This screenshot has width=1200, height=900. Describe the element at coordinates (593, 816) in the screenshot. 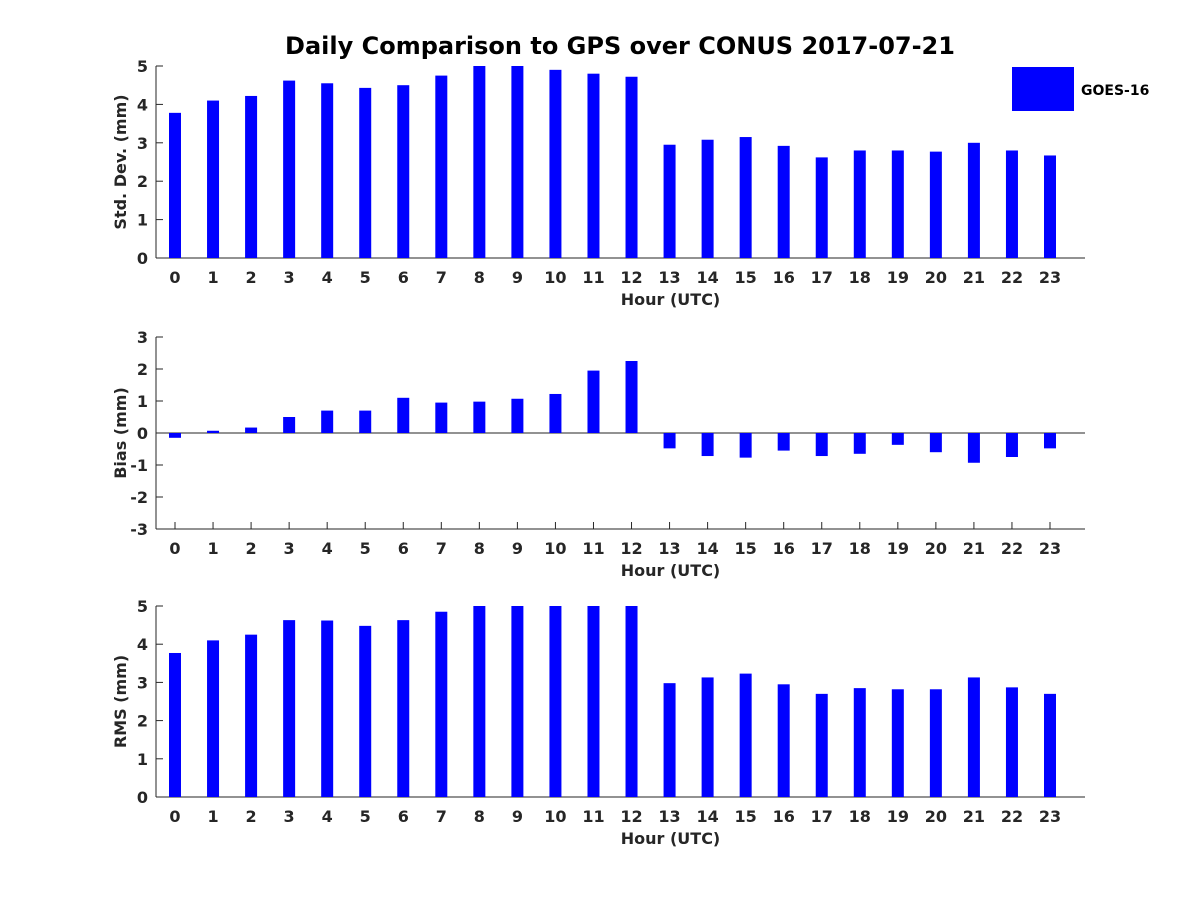

I see `rms-x-tick-label: 11` at that location.